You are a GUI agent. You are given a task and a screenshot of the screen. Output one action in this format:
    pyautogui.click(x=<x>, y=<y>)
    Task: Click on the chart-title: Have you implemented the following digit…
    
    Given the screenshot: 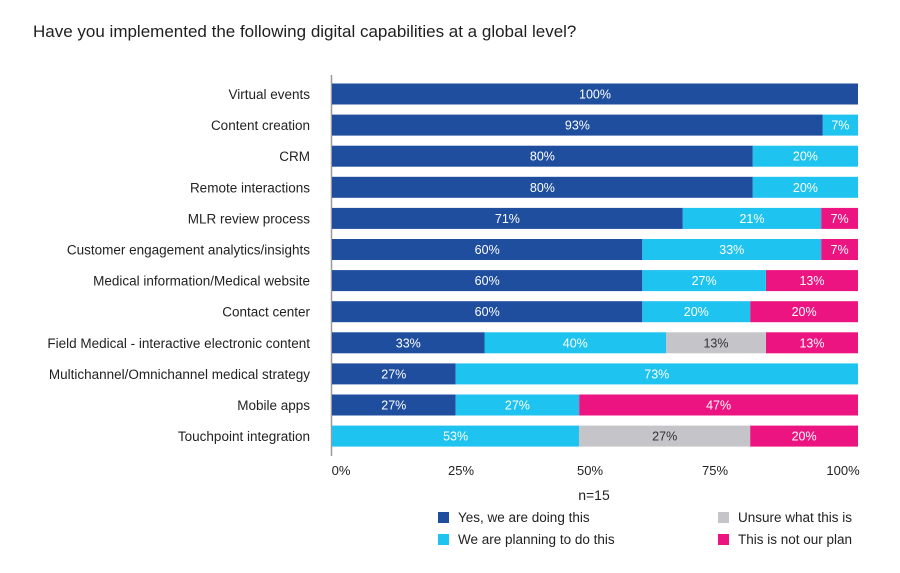 What is the action you would take?
    pyautogui.click(x=304, y=31)
    